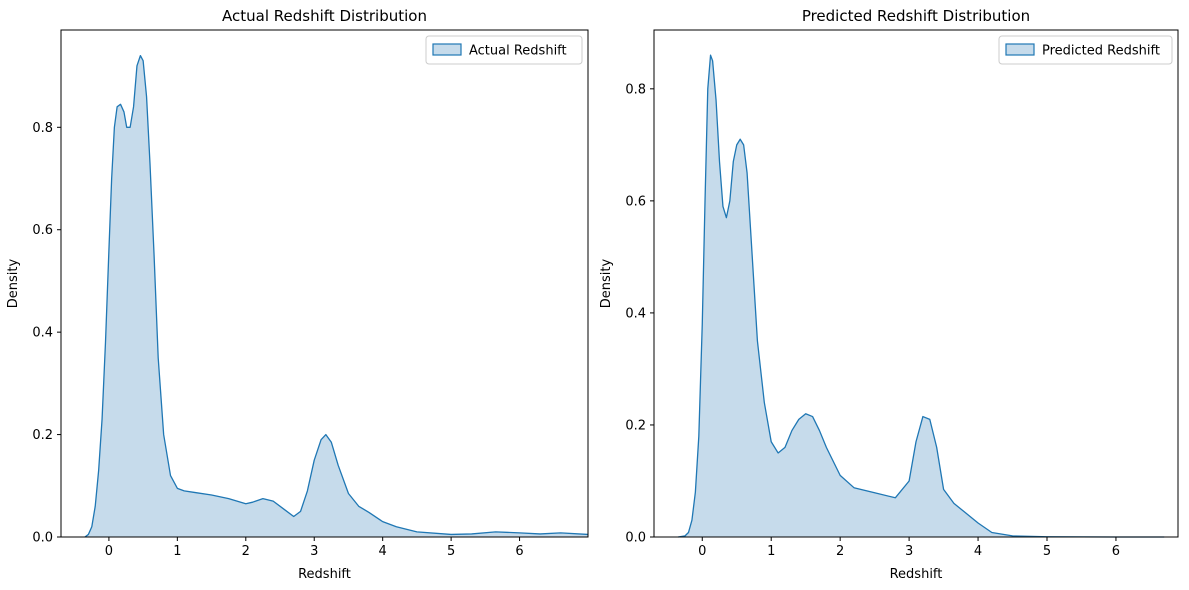  I want to click on actual-legend-box, so click(504, 50).